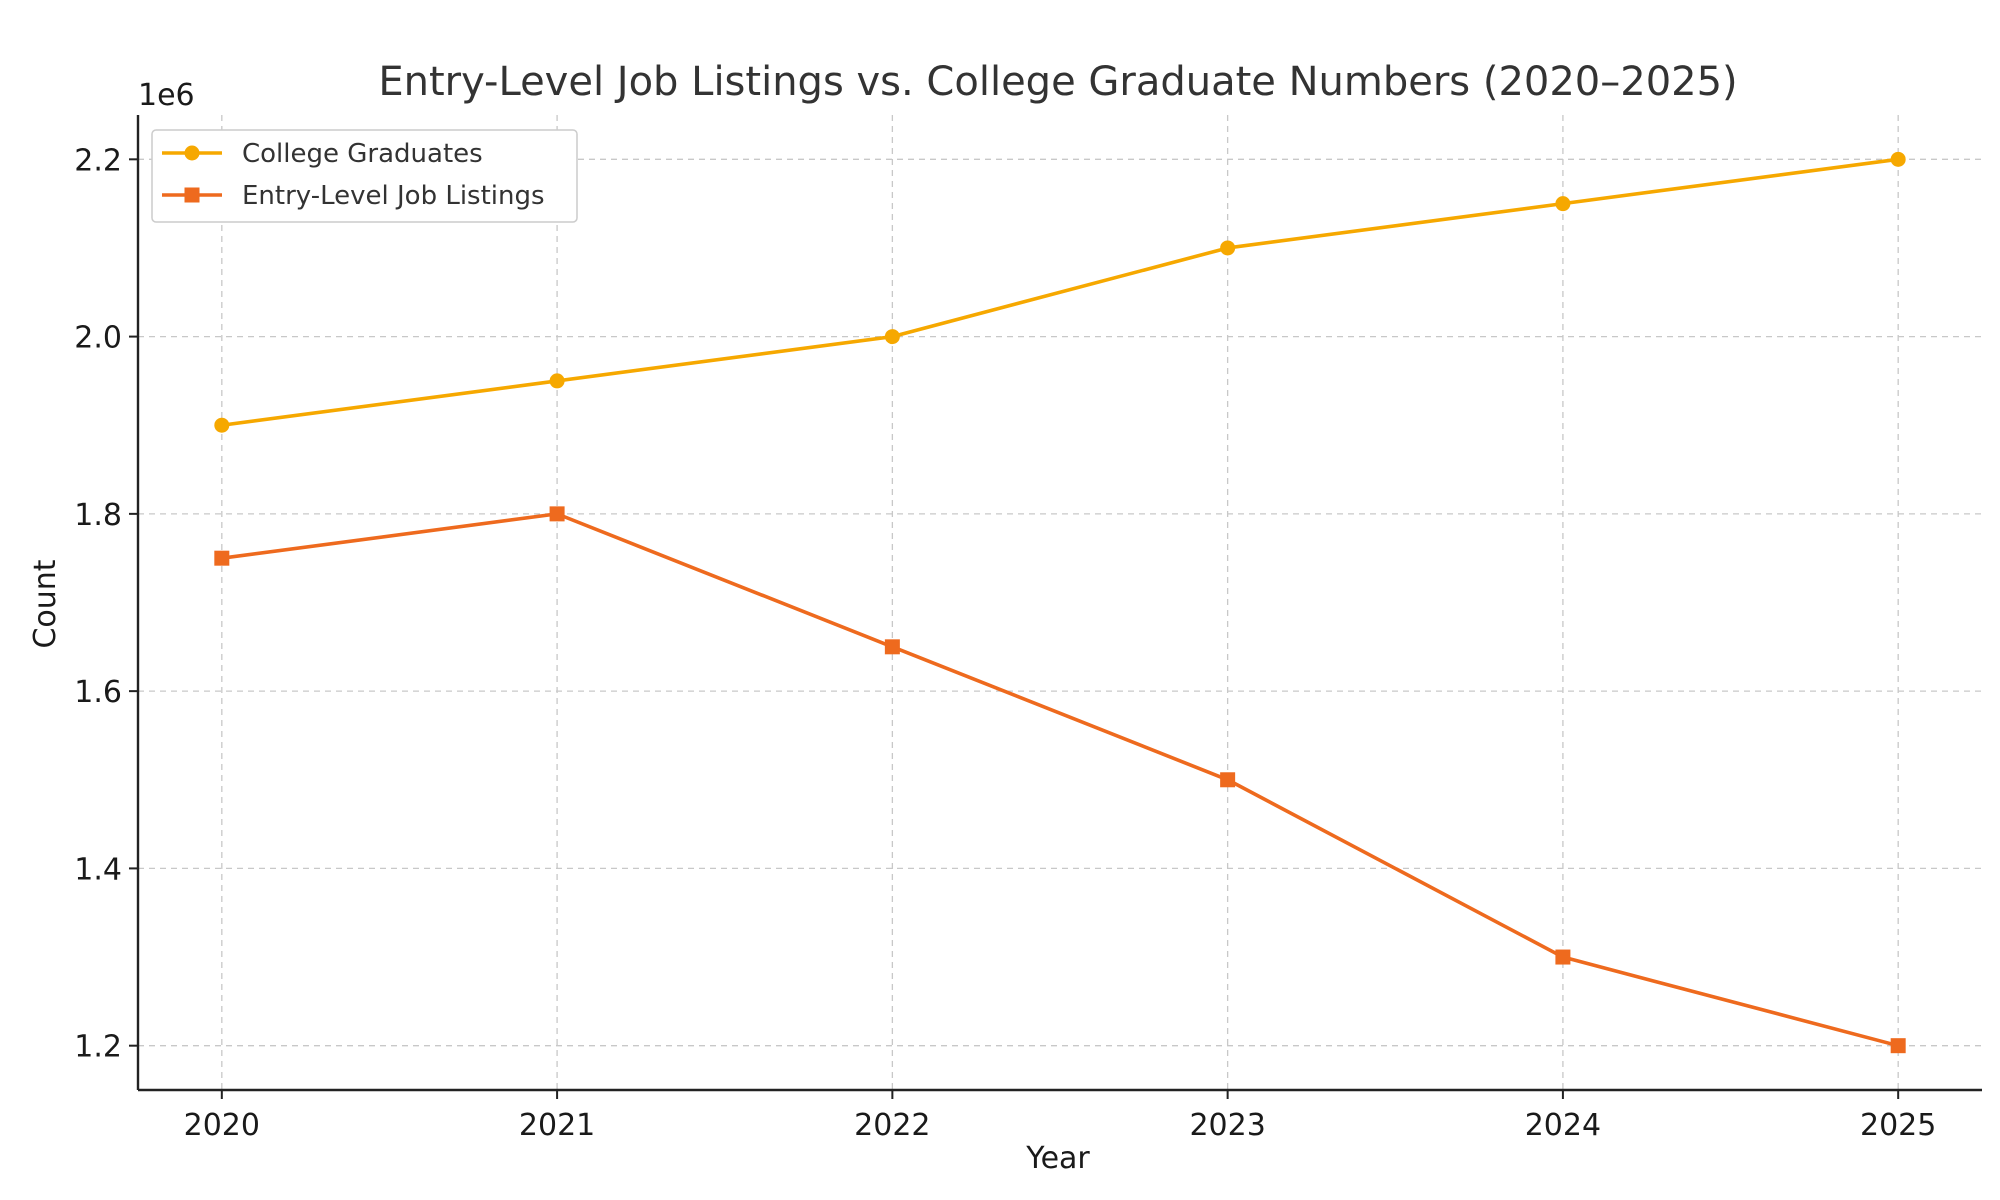 The image size is (2000, 1200). I want to click on legend-label: Entry-Level Job Listings, so click(393, 196).